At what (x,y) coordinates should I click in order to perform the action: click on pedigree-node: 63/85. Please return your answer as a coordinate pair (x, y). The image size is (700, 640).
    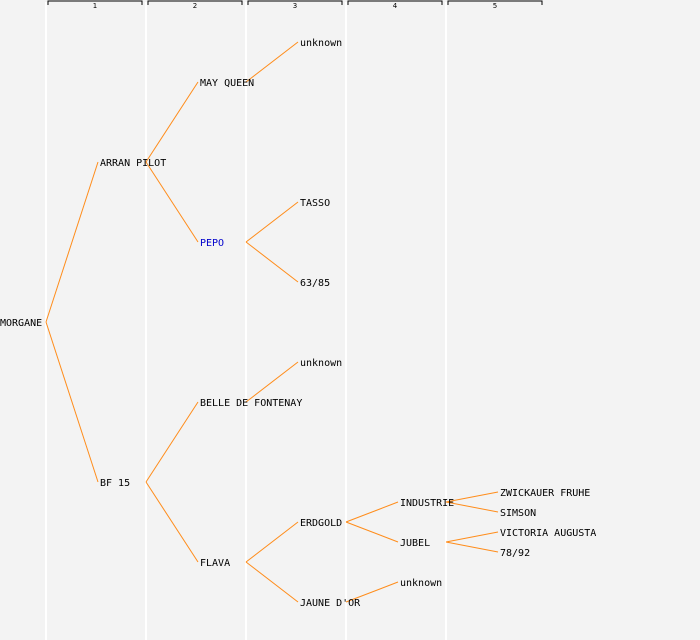
    Looking at the image, I should click on (315, 283).